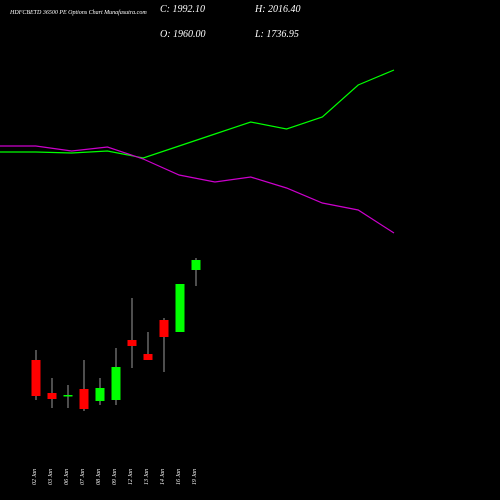 The width and height of the screenshot is (500, 500). I want to click on x-tick-label: 09 Jan, so click(115, 477).